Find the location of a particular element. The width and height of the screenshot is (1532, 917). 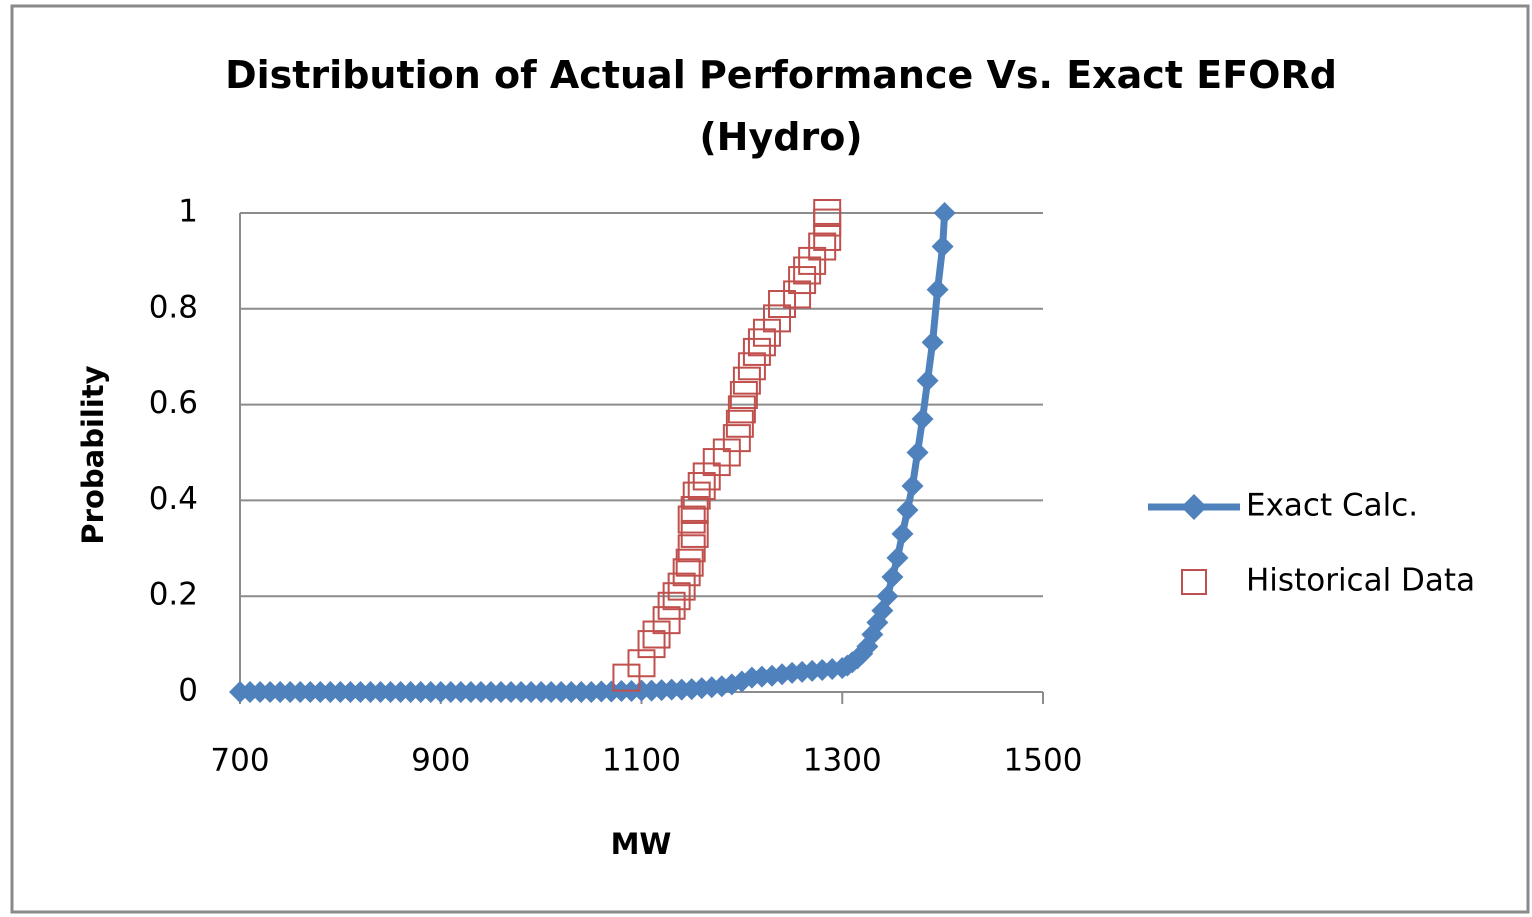

x-axis-label: MW is located at coordinates (641, 844).